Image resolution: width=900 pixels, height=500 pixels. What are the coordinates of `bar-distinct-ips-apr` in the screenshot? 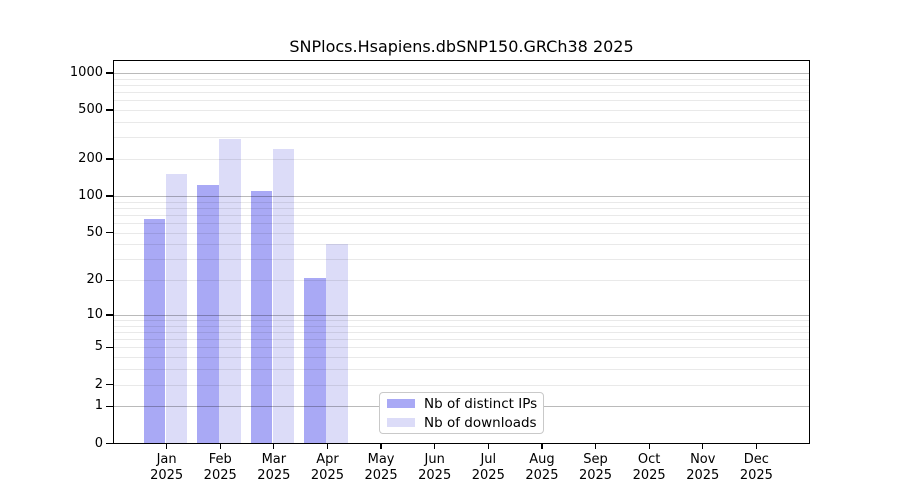 It's located at (315, 360).